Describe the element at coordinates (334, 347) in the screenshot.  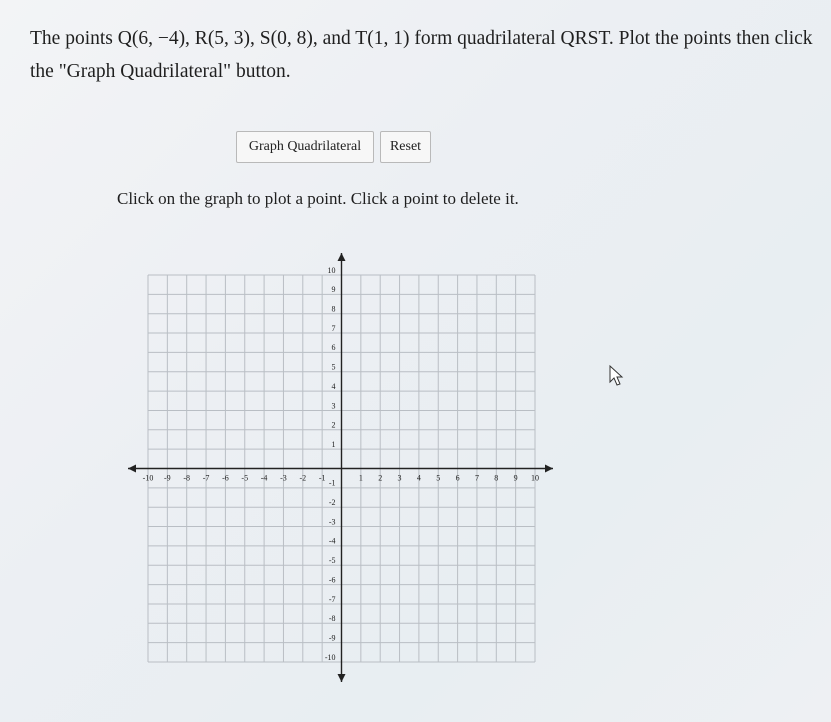
I see `y-tick-label: 6` at that location.